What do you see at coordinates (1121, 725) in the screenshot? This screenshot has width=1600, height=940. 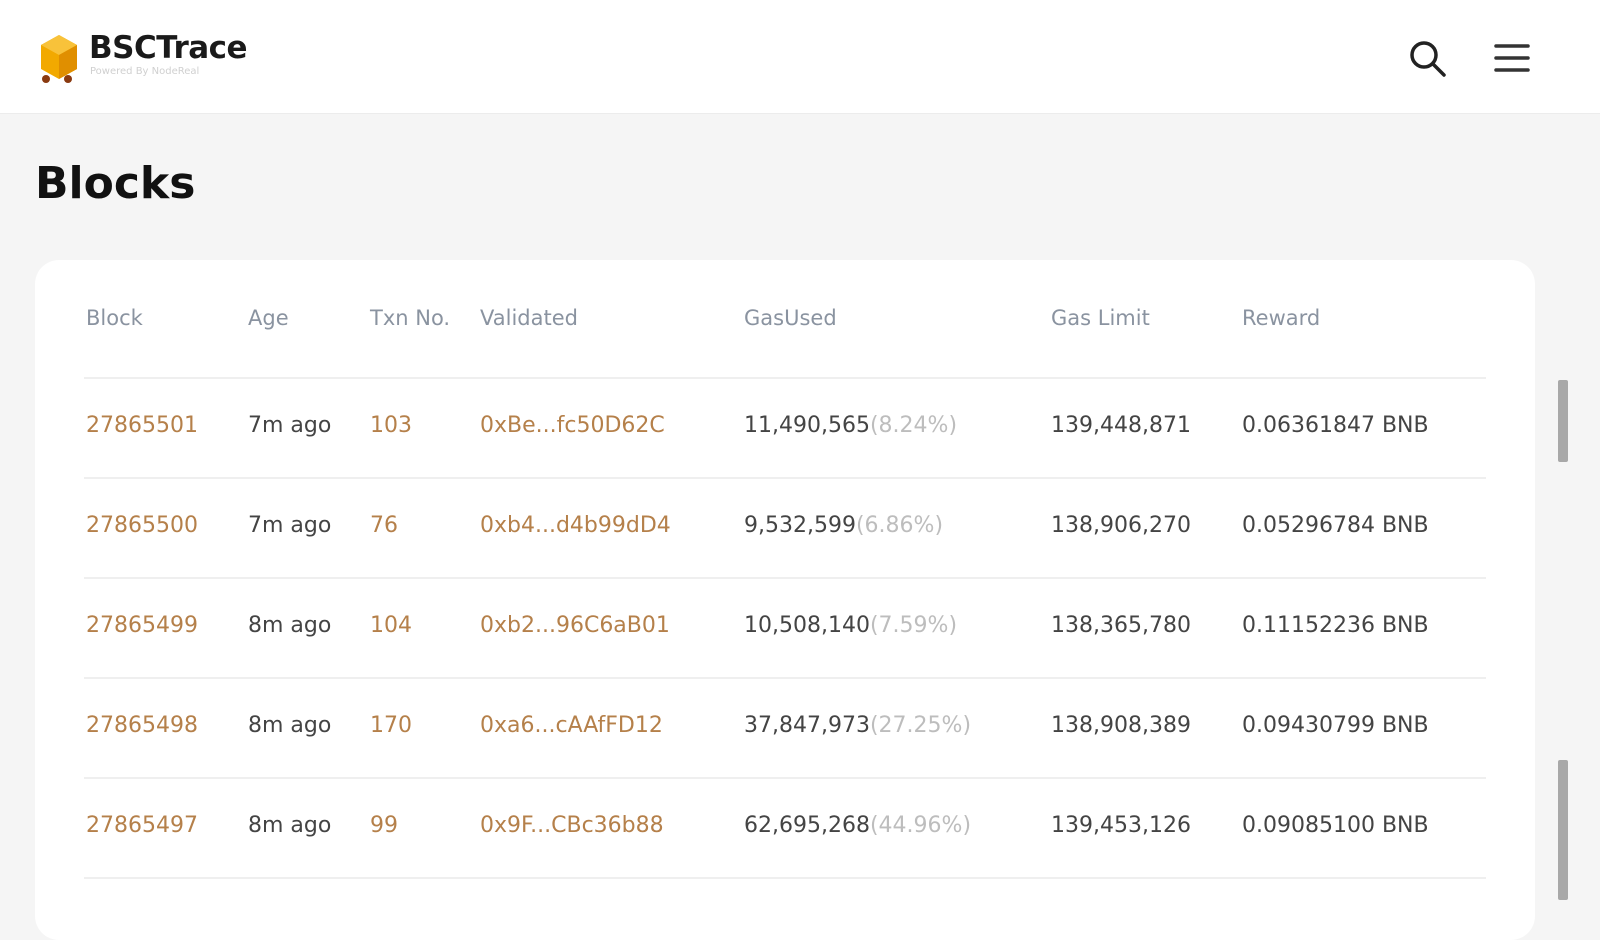 I see `gas-limit: 138,908,389` at bounding box center [1121, 725].